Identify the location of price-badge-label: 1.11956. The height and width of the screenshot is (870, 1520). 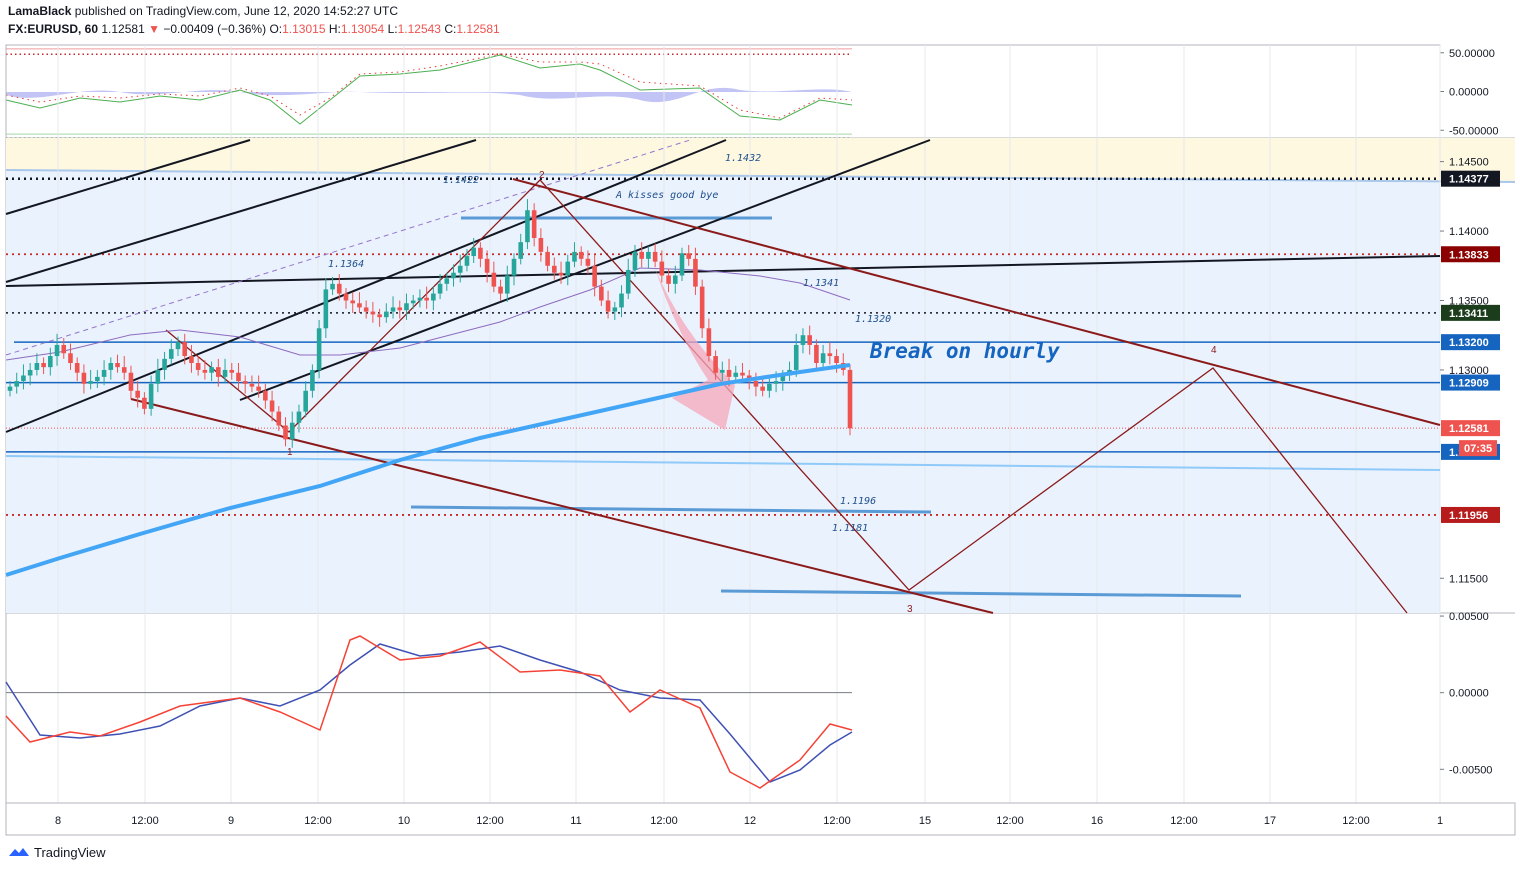
(1468, 516).